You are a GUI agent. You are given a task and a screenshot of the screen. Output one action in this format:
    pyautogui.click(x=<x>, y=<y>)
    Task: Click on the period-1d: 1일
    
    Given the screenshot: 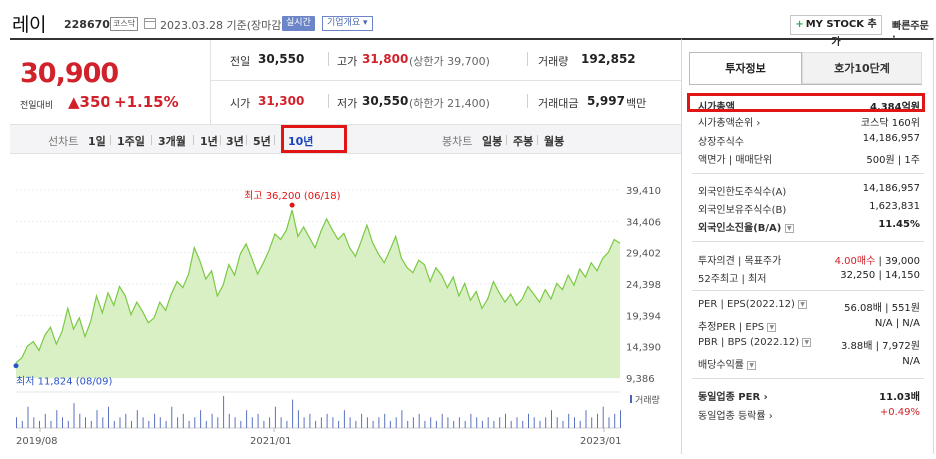 What is the action you would take?
    pyautogui.click(x=97, y=141)
    